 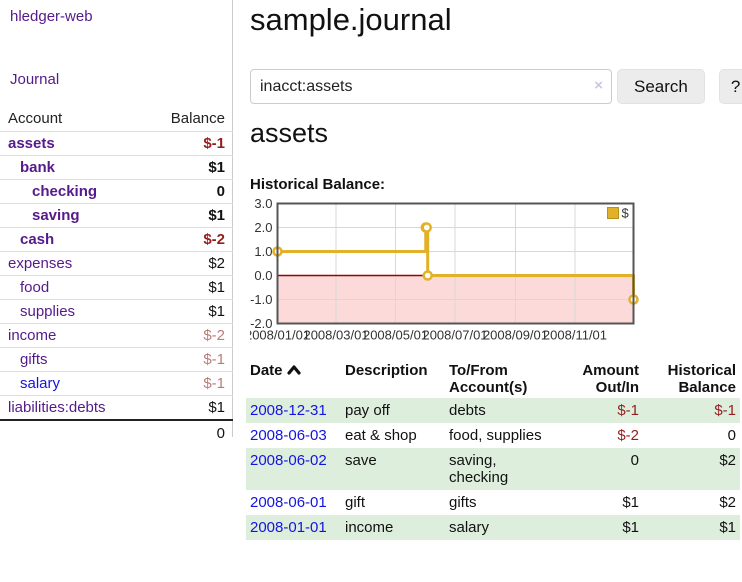 What do you see at coordinates (116, 167) in the screenshot?
I see `account-row: bank $1` at bounding box center [116, 167].